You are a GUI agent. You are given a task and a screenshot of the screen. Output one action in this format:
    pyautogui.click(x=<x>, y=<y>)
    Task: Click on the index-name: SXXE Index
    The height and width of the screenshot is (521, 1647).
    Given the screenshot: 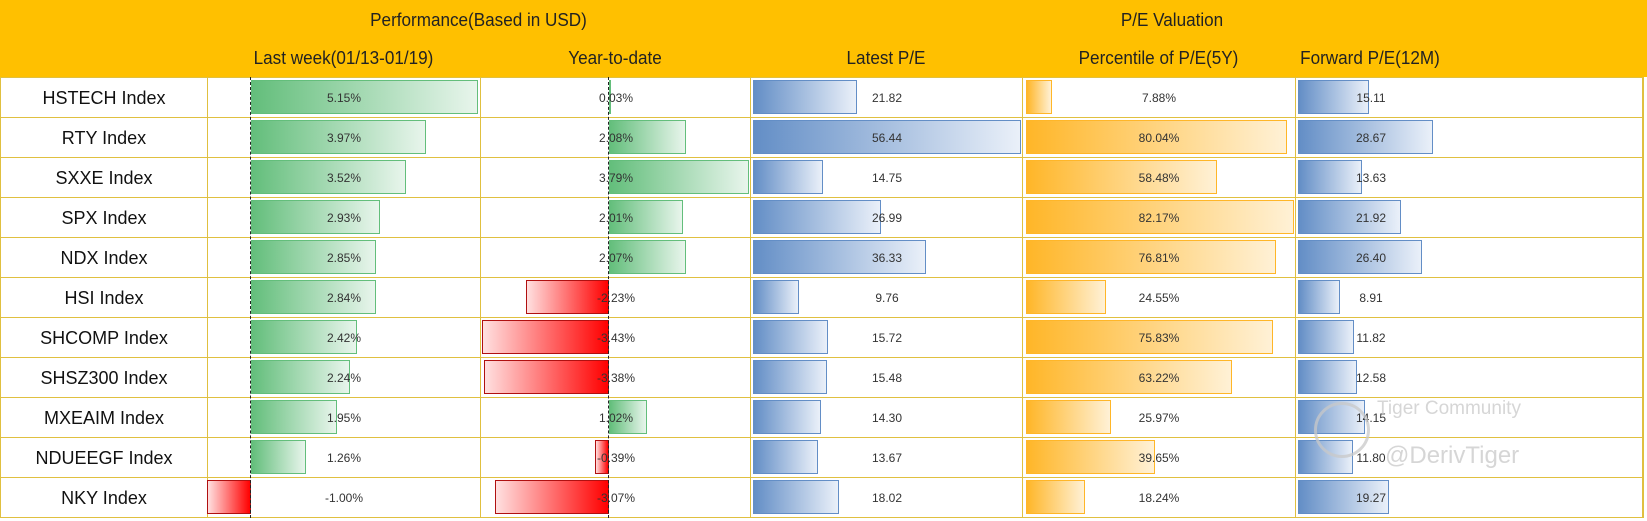 What is the action you would take?
    pyautogui.click(x=104, y=178)
    